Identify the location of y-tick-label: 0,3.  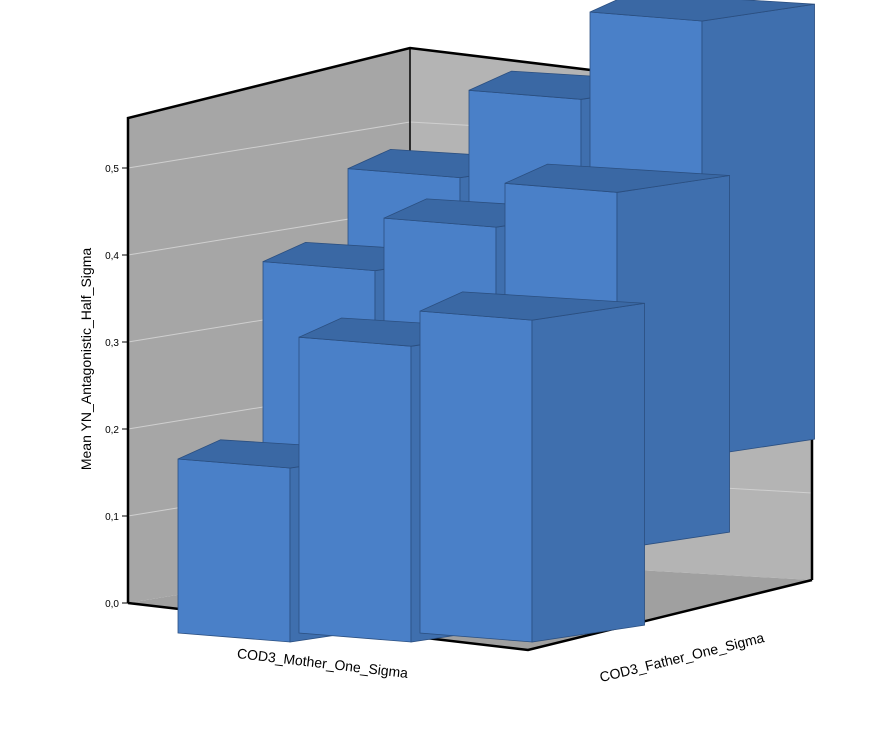
(112, 343).